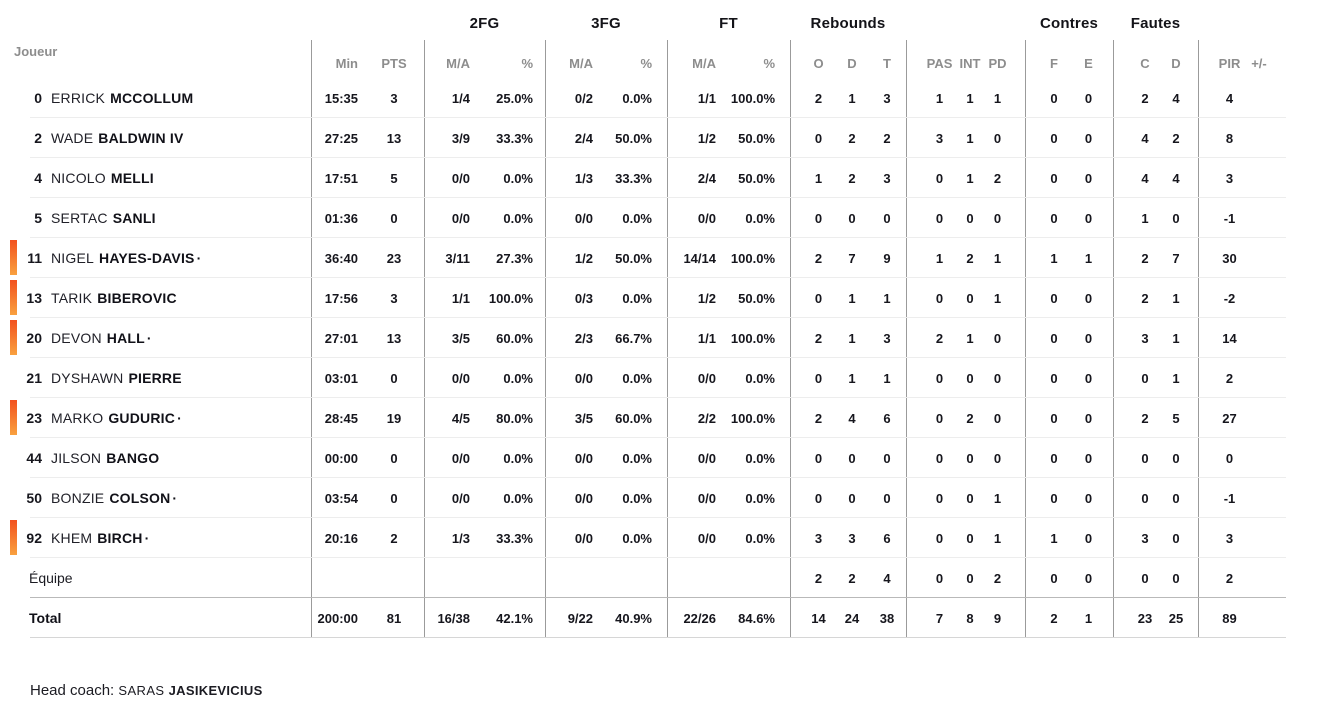 The width and height of the screenshot is (1318, 708). I want to click on stat-reb-o: 0, so click(813, 498).